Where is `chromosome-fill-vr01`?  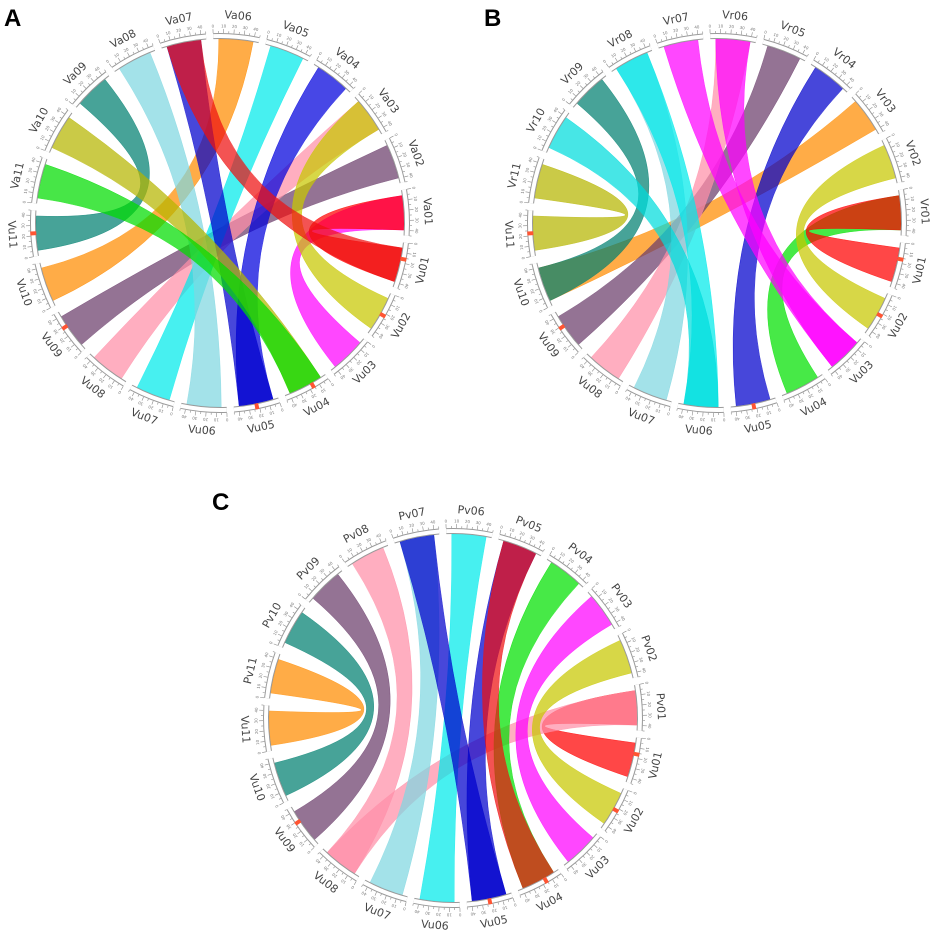
chromosome-fill-vr01 is located at coordinates (902, 212).